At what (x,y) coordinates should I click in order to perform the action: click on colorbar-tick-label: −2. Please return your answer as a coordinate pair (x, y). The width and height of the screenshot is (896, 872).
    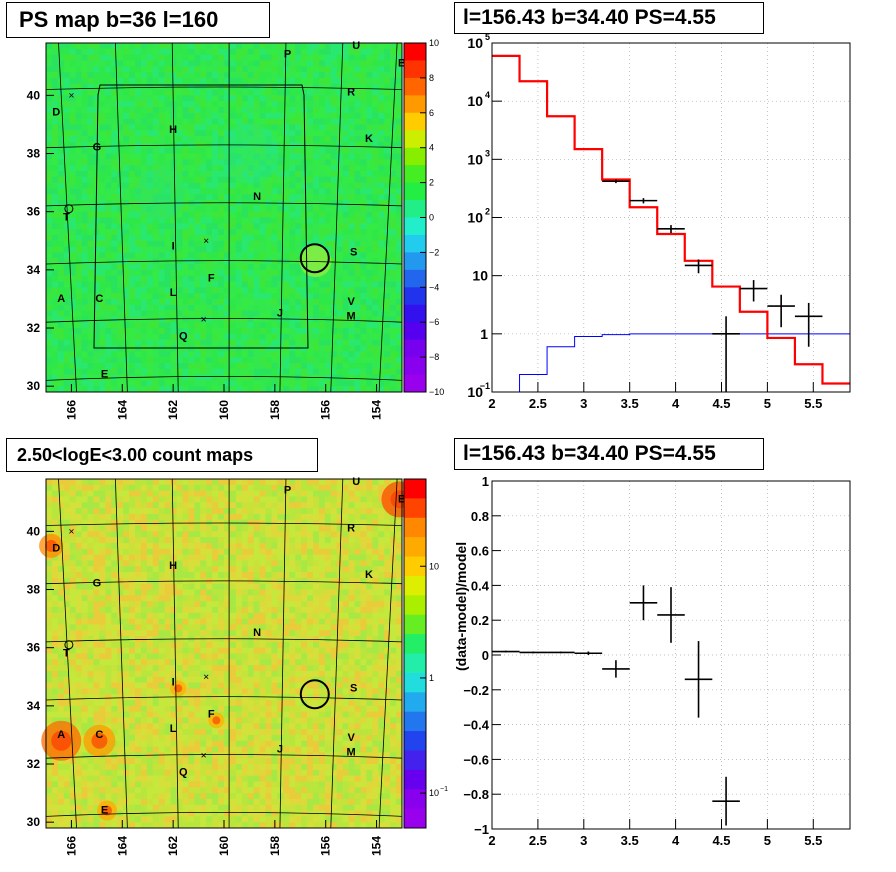
    Looking at the image, I should click on (434, 252).